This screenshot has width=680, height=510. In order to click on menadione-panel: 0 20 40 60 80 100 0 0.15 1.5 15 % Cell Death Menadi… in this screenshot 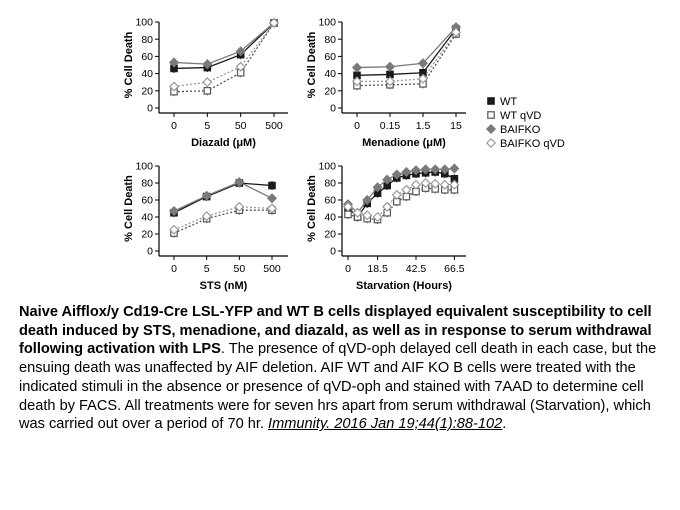, I will do `click(386, 83)`.